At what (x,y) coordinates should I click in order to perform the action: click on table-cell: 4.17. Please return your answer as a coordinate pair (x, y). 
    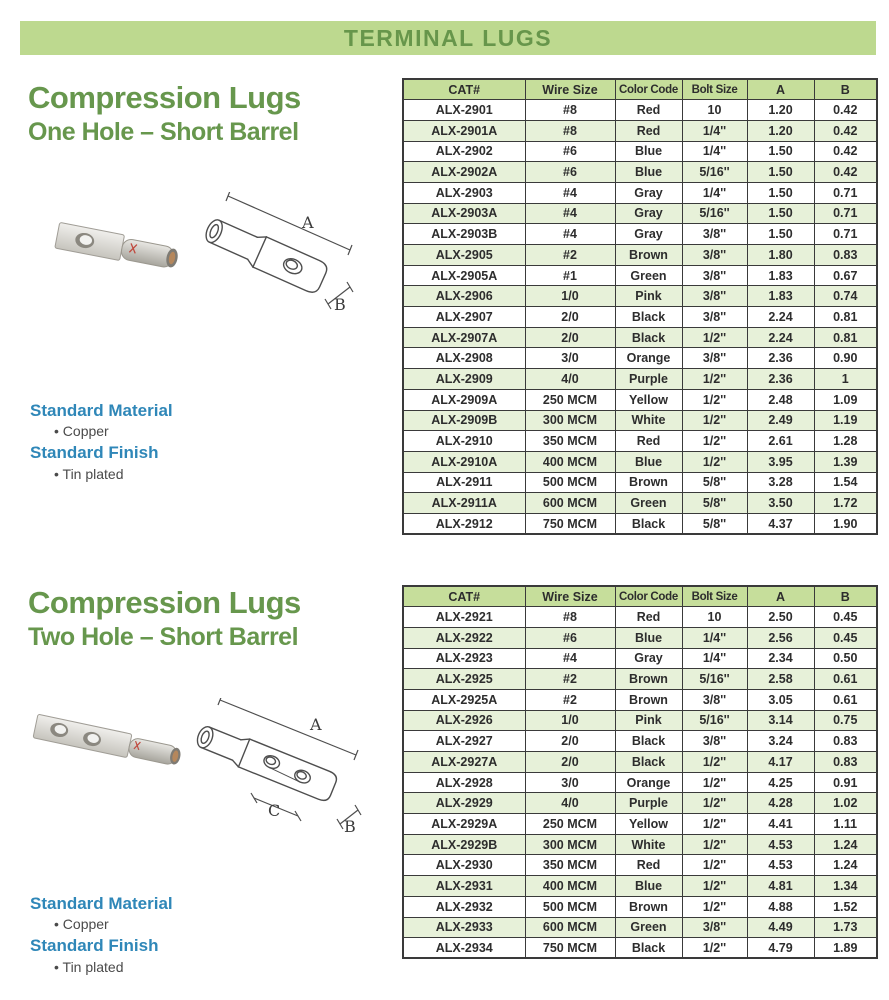
    Looking at the image, I should click on (780, 762).